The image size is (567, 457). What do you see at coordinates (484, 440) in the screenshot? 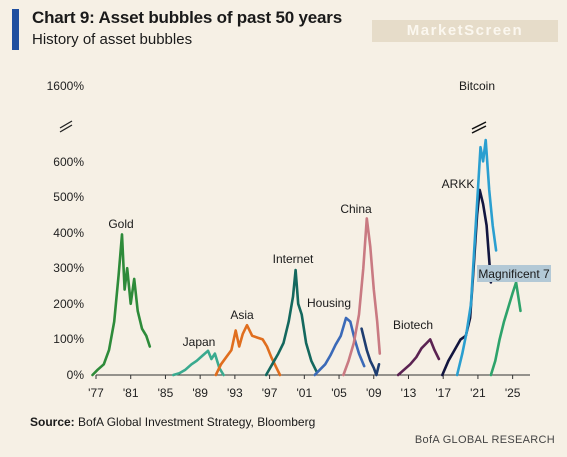
I see `credit-label: BofA GLOBAL RESEARCH` at bounding box center [484, 440].